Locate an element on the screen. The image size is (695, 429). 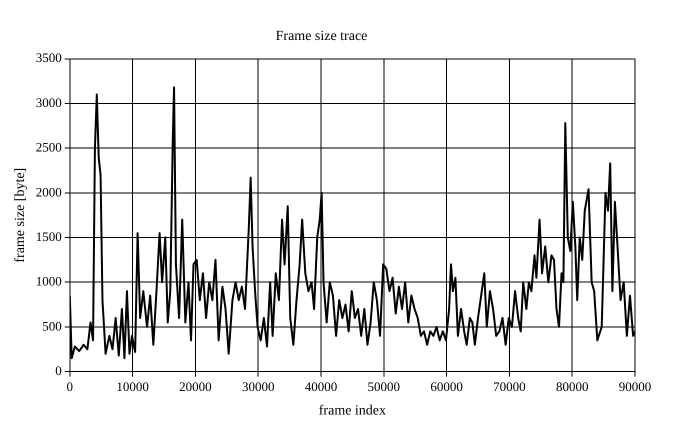
y-tick-label: 1500 is located at coordinates (49, 236).